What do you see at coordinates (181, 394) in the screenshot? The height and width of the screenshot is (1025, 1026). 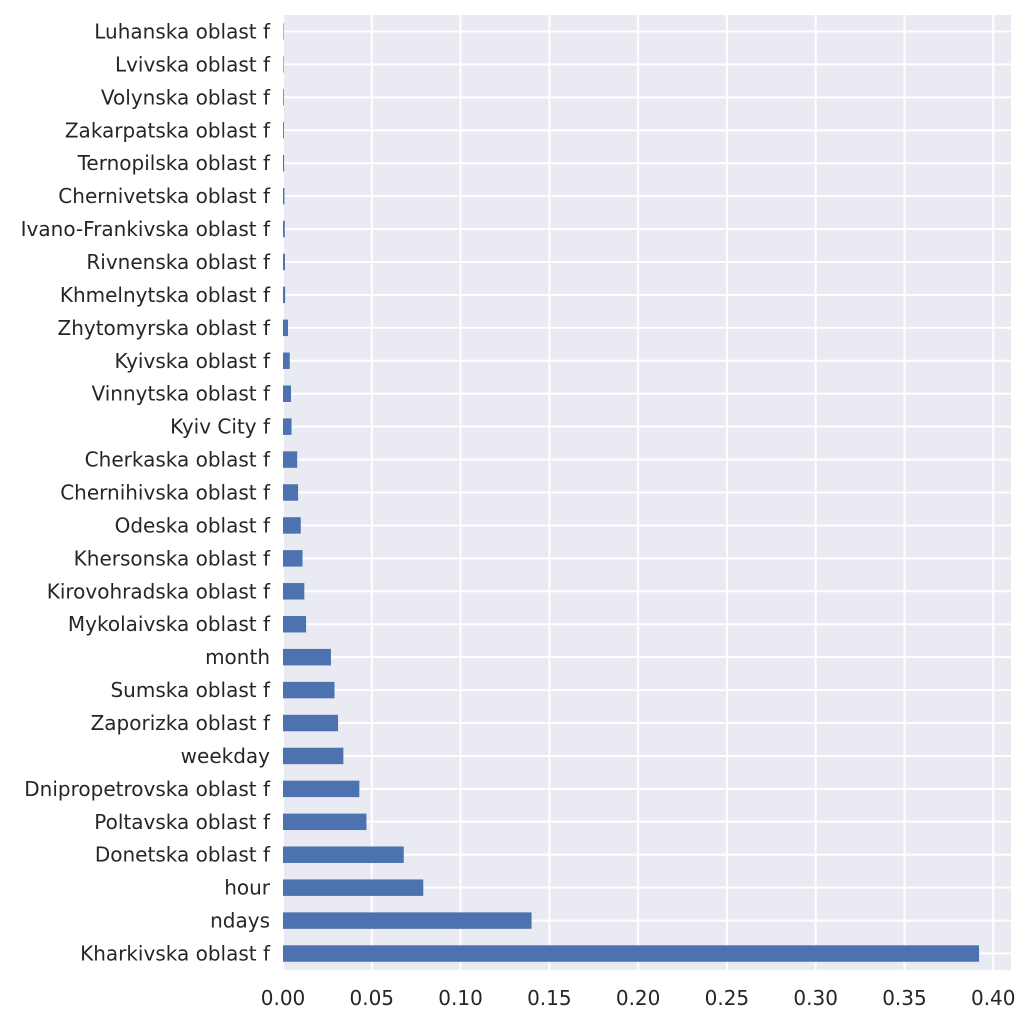 I see `y-tick-label: Vinnytska oblast f` at bounding box center [181, 394].